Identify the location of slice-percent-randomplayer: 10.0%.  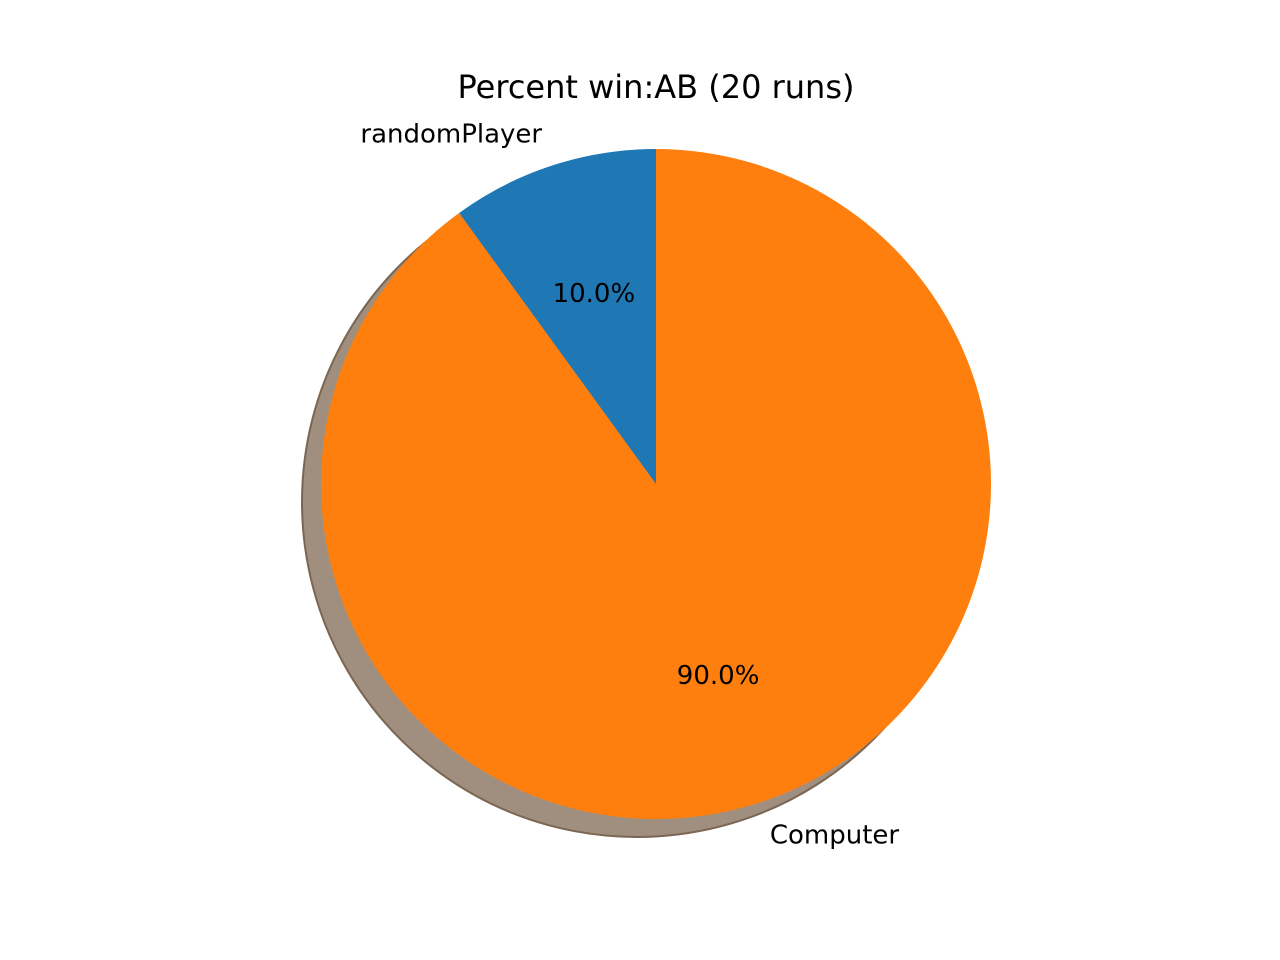
(594, 294).